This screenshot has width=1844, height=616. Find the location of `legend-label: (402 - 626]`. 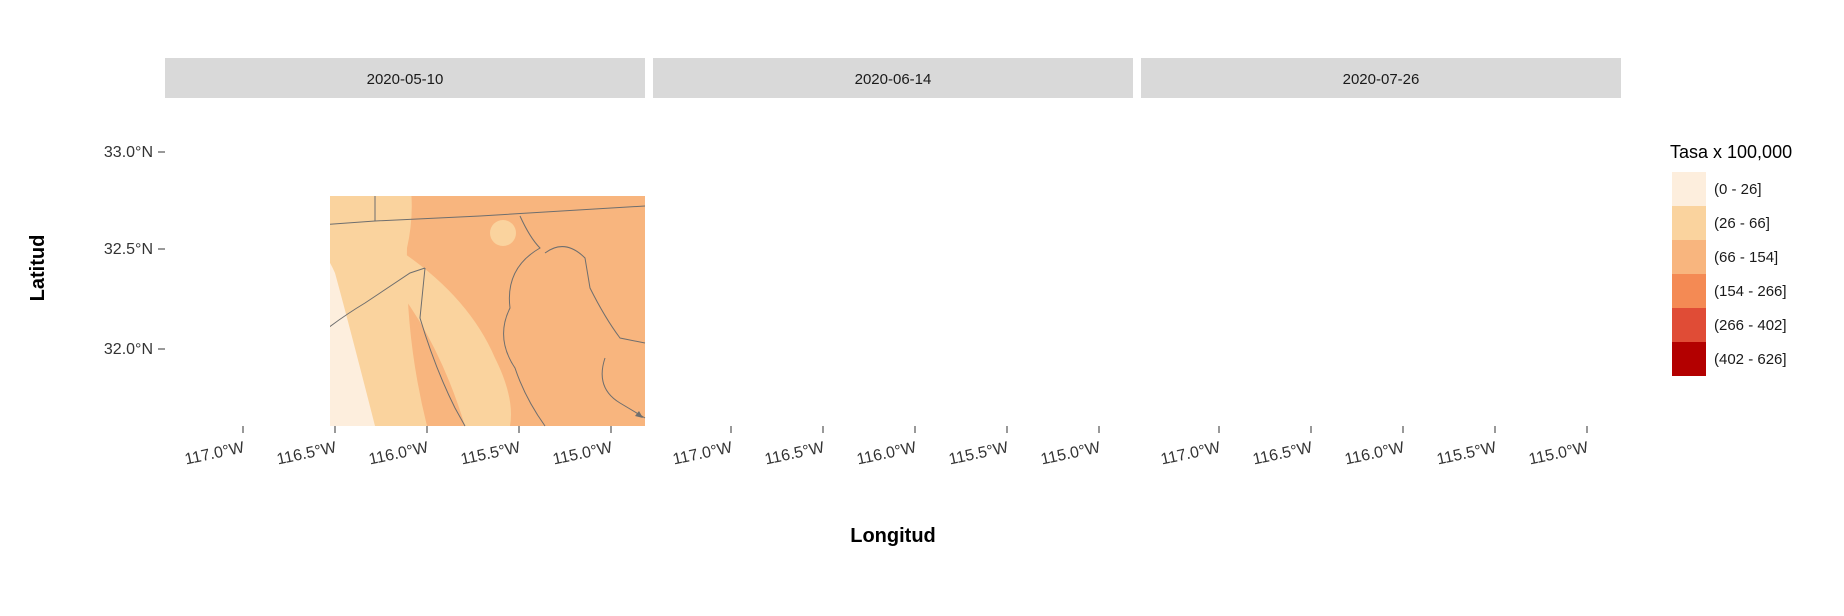

legend-label: (402 - 626] is located at coordinates (1750, 359).